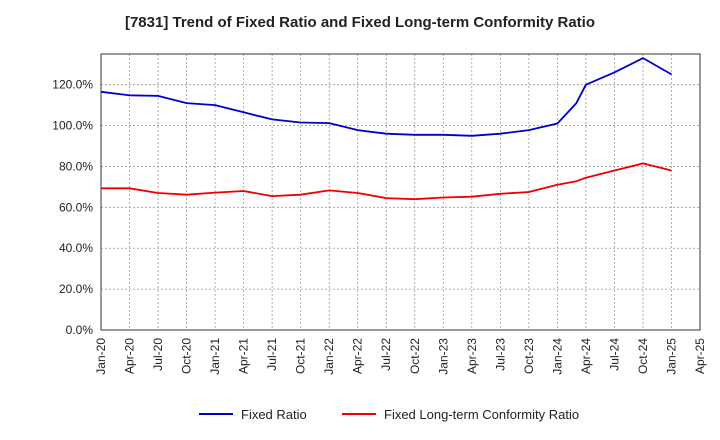 This screenshot has height=440, width=720. Describe the element at coordinates (500, 354) in the screenshot. I see `x-tick-label: Jul-23` at that location.